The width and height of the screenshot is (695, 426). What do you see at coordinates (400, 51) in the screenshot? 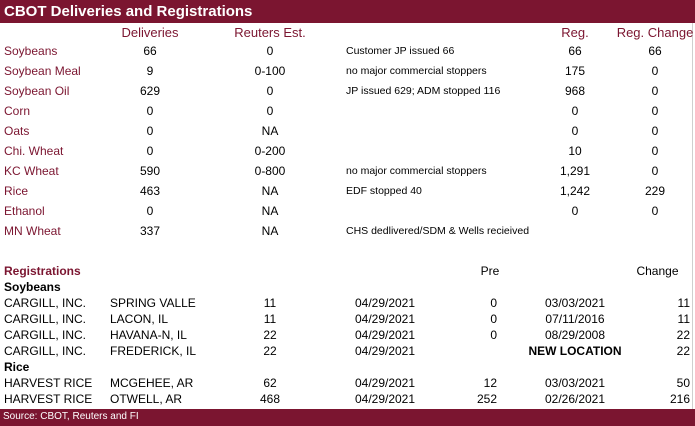
I see `commodity-note: Customer JP issued 66` at bounding box center [400, 51].